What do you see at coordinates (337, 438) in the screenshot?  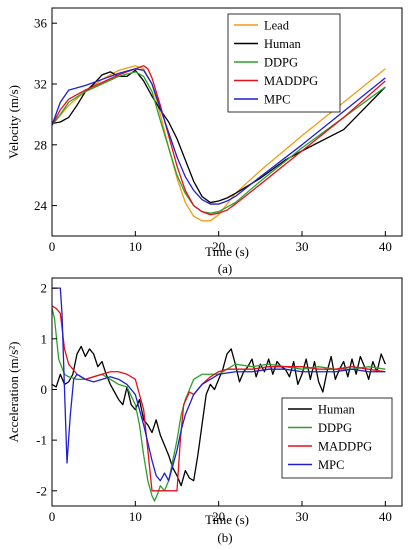 I see `legend: Human DDPG MADDPG MPC` at bounding box center [337, 438].